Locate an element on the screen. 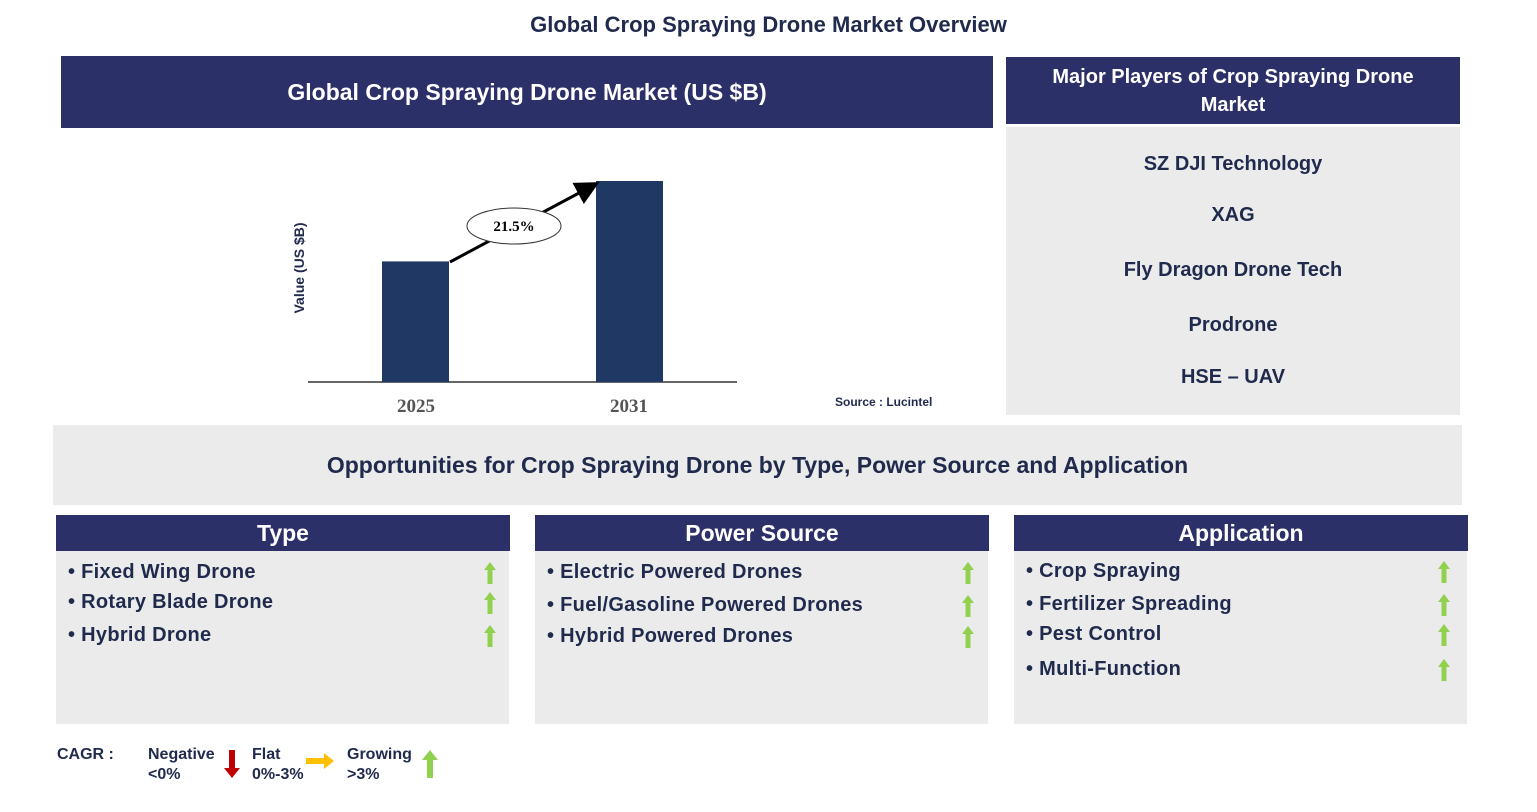 The image size is (1537, 812). up-arrow-icon is located at coordinates (430, 764).